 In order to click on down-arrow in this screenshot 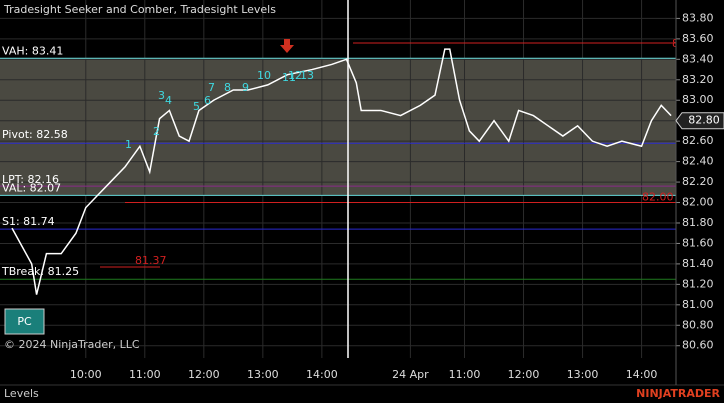, I will do `click(287, 46)`.